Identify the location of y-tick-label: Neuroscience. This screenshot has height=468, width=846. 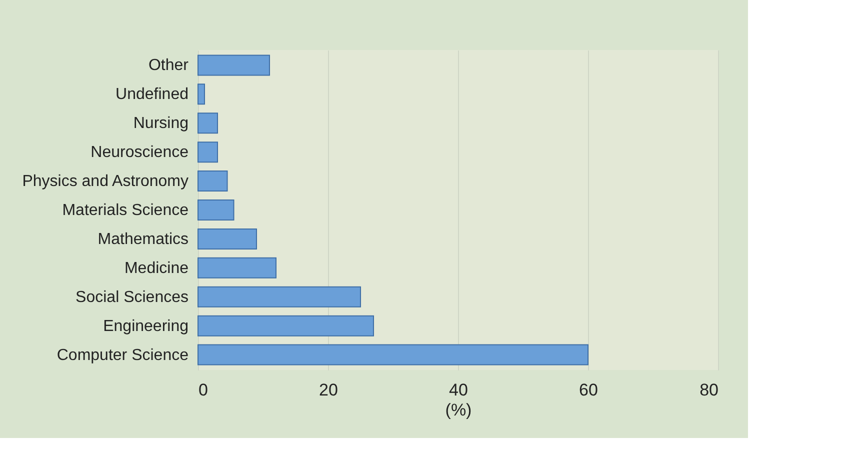
(139, 153).